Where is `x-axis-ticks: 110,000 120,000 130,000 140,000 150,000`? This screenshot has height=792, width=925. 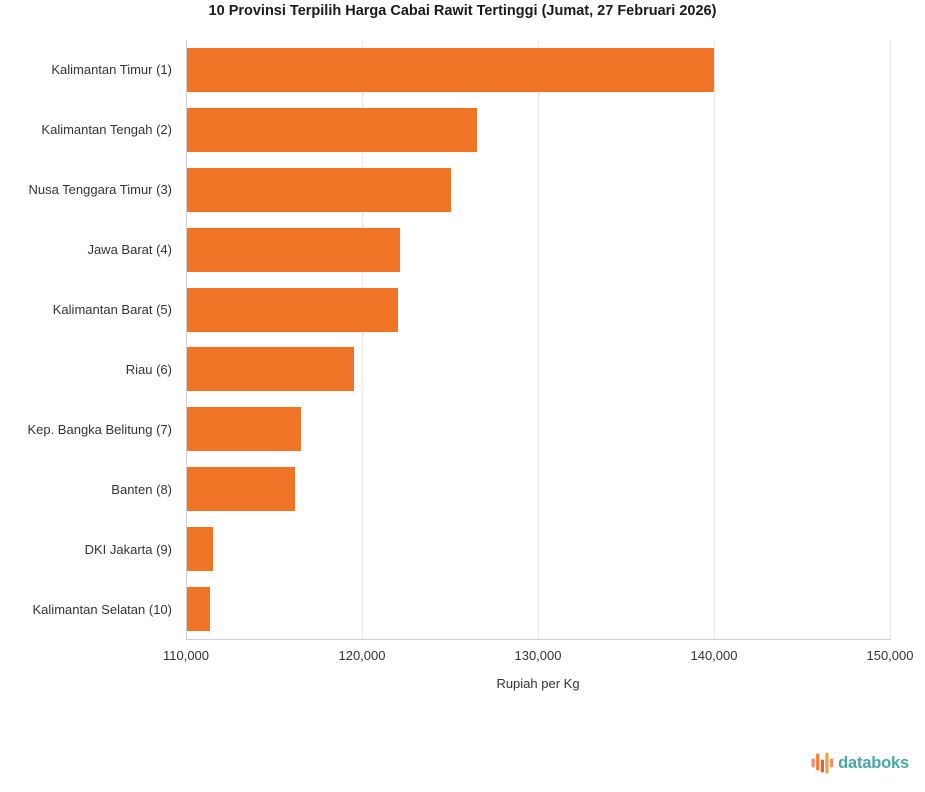
x-axis-ticks: 110,000 120,000 130,000 140,000 150,000 is located at coordinates (538, 656).